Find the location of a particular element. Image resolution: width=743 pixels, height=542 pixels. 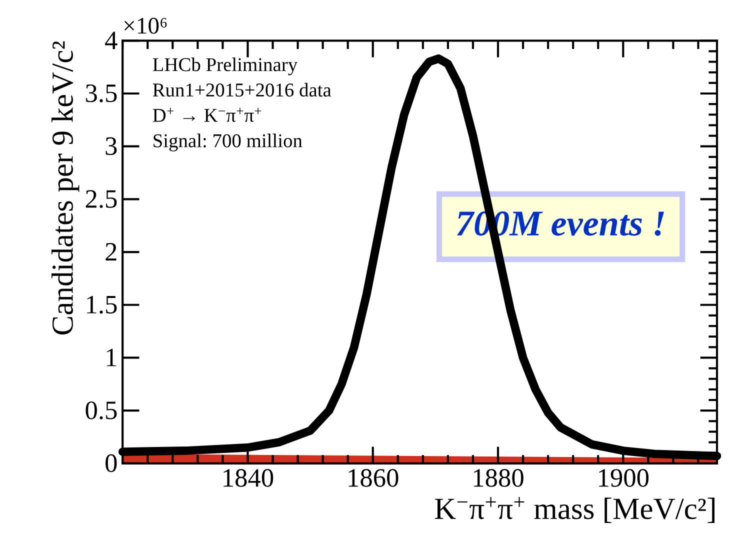

y-tick-label: 3 is located at coordinates (111, 146).